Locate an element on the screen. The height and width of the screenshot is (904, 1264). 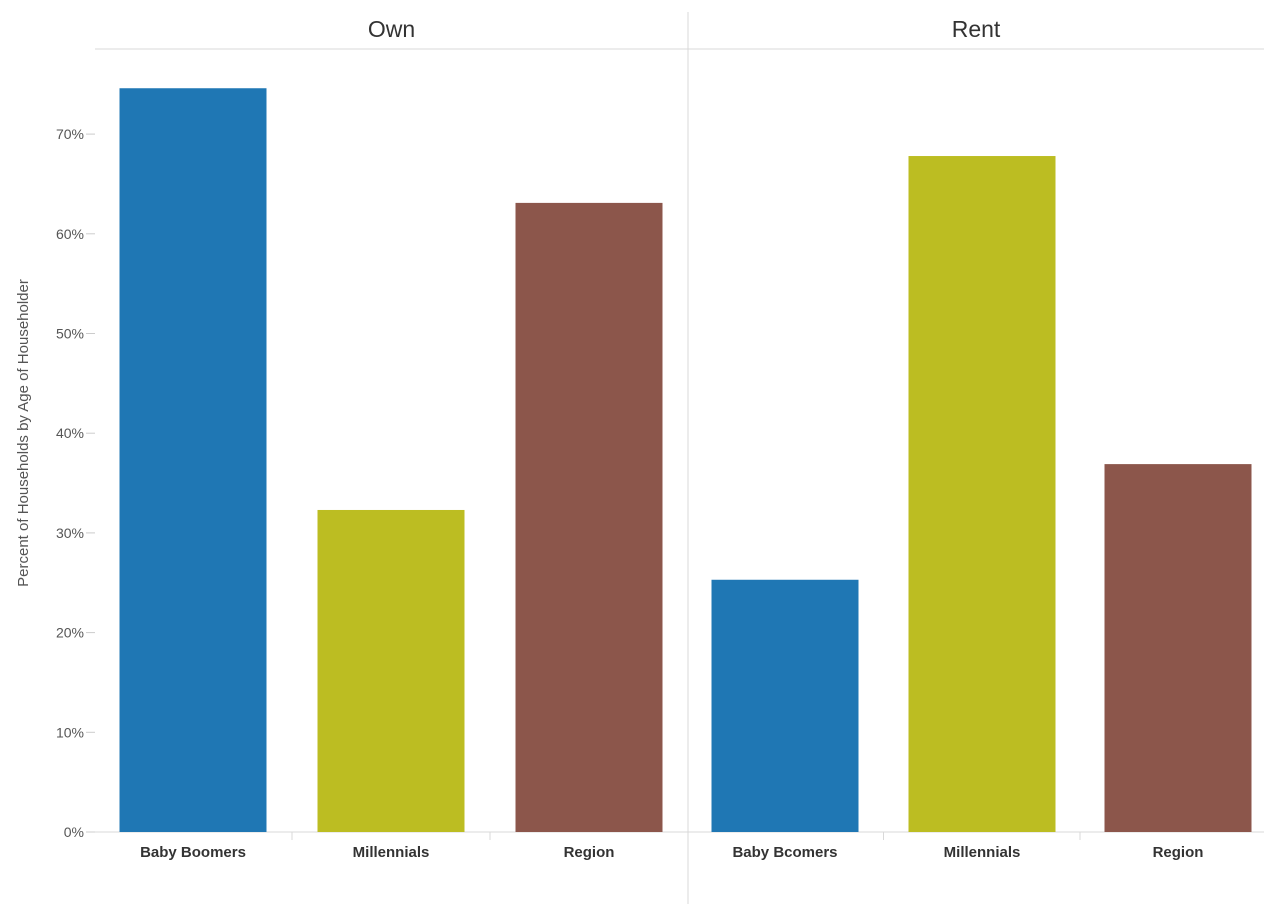
y-tick-label: 20% is located at coordinates (70, 633).